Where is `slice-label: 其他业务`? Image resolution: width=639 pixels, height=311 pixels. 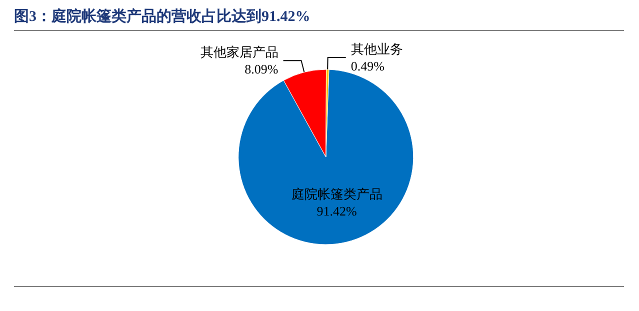 slice-label: 其他业务 is located at coordinates (376, 49).